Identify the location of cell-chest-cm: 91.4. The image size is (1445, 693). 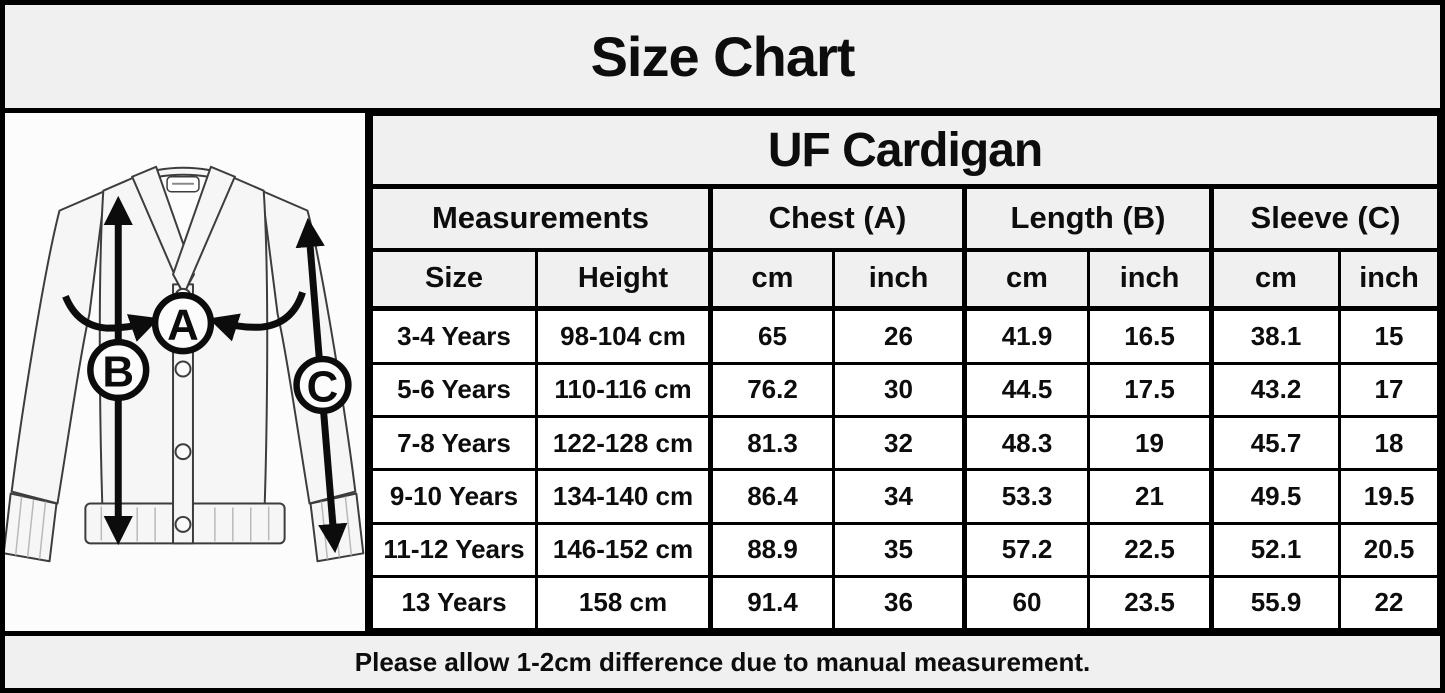
(771, 603).